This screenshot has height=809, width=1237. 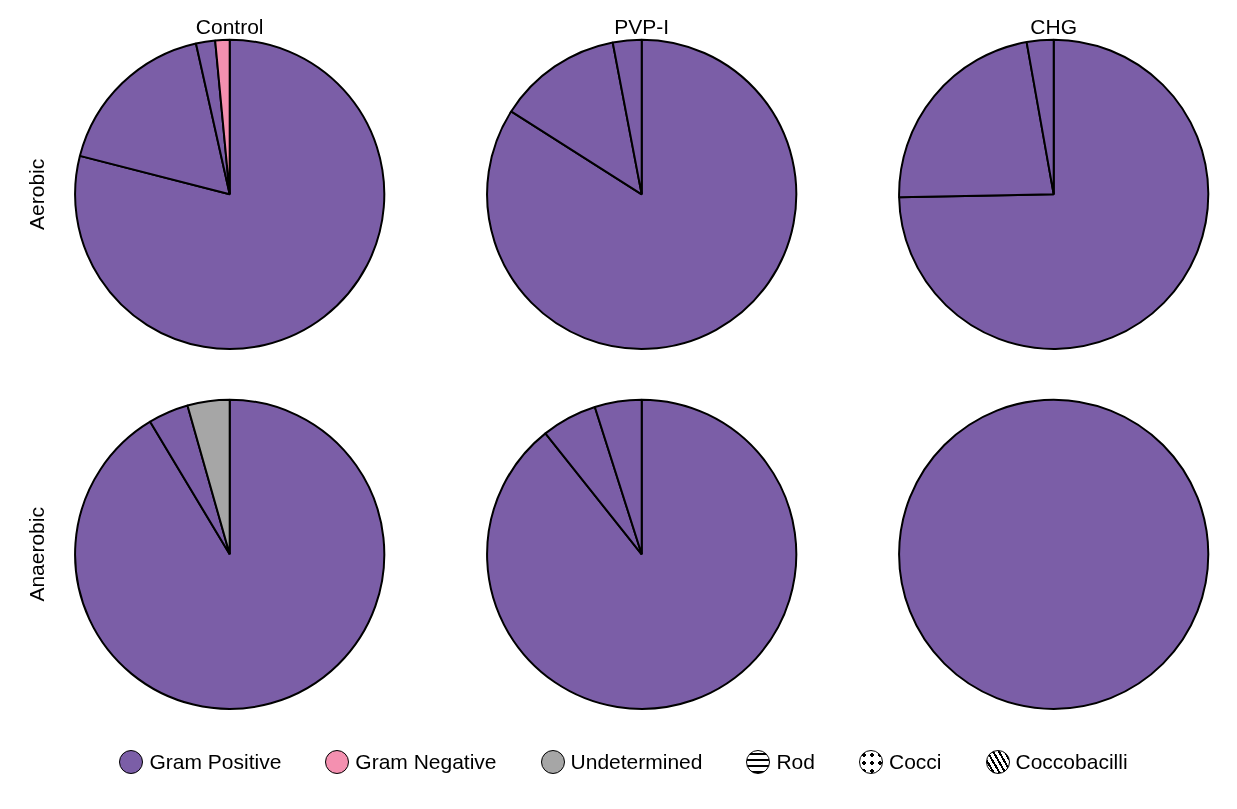 What do you see at coordinates (795, 762) in the screenshot?
I see `text: Rod` at bounding box center [795, 762].